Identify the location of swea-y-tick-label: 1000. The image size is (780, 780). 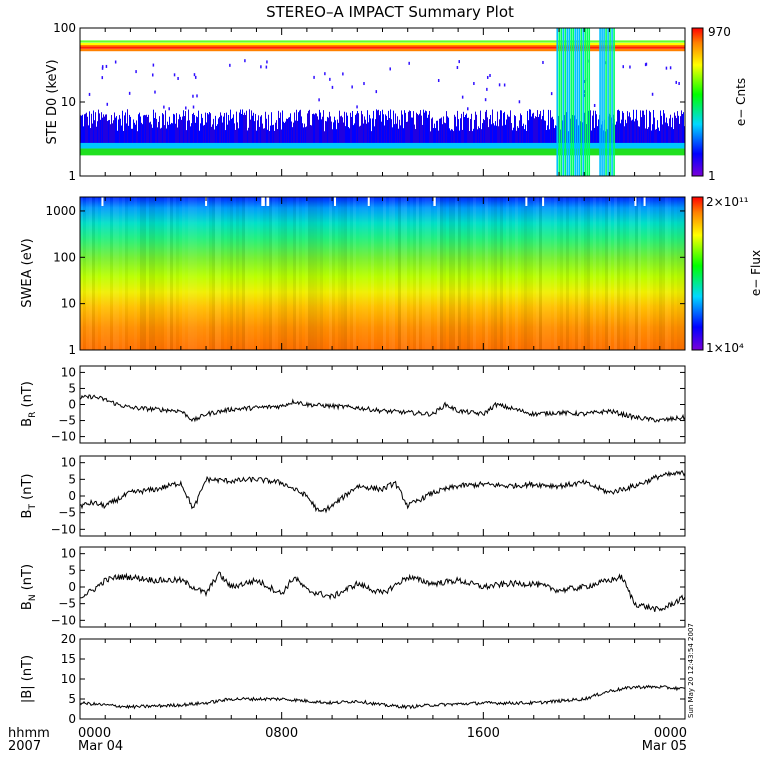
(60, 211).